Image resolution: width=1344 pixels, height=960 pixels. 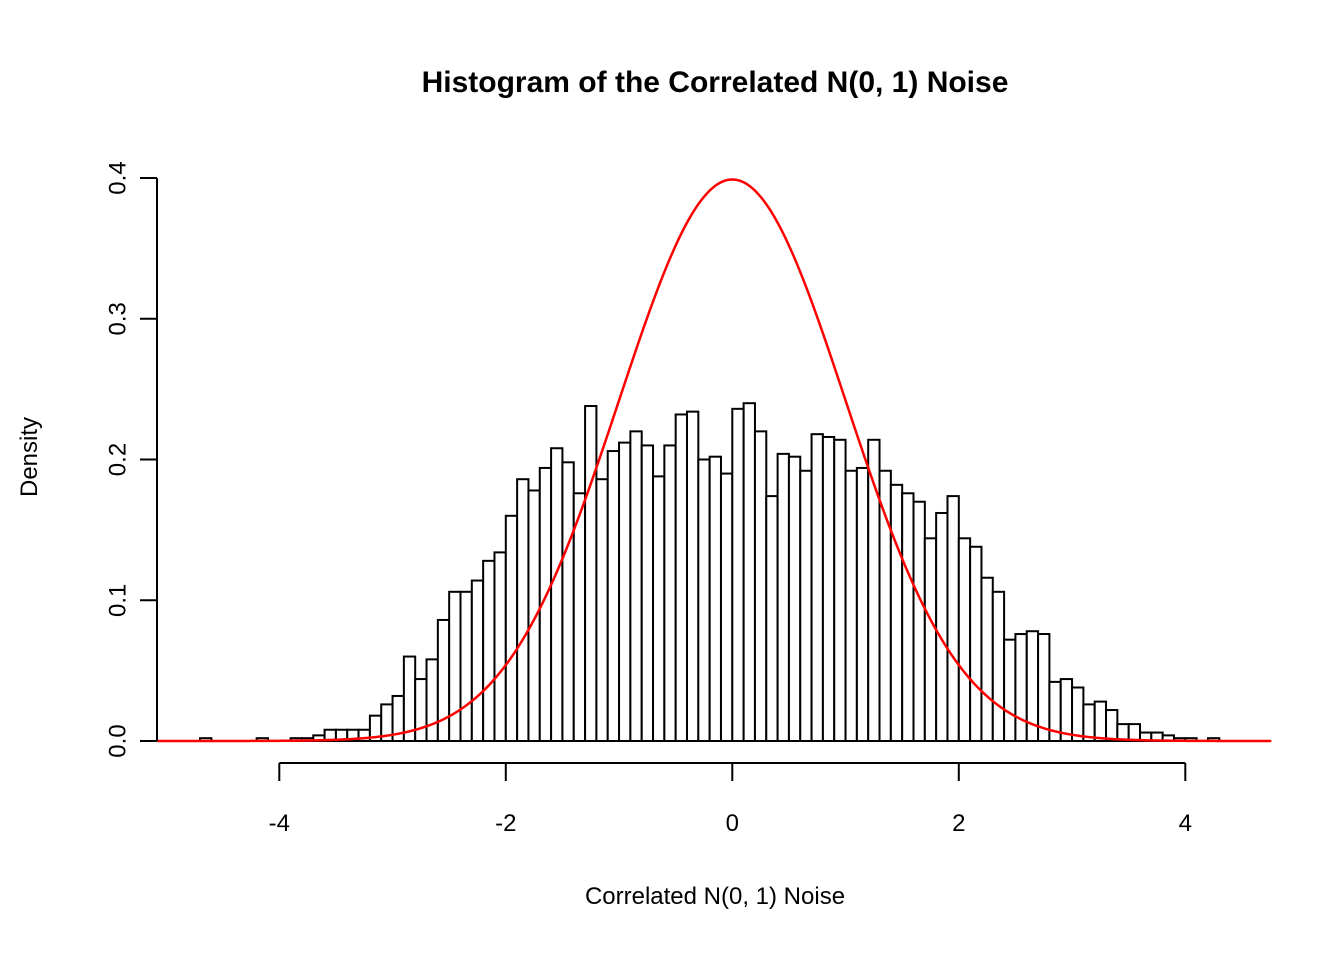 I want to click on x-axis: -4 -2 0 2 4, so click(x=730, y=799).